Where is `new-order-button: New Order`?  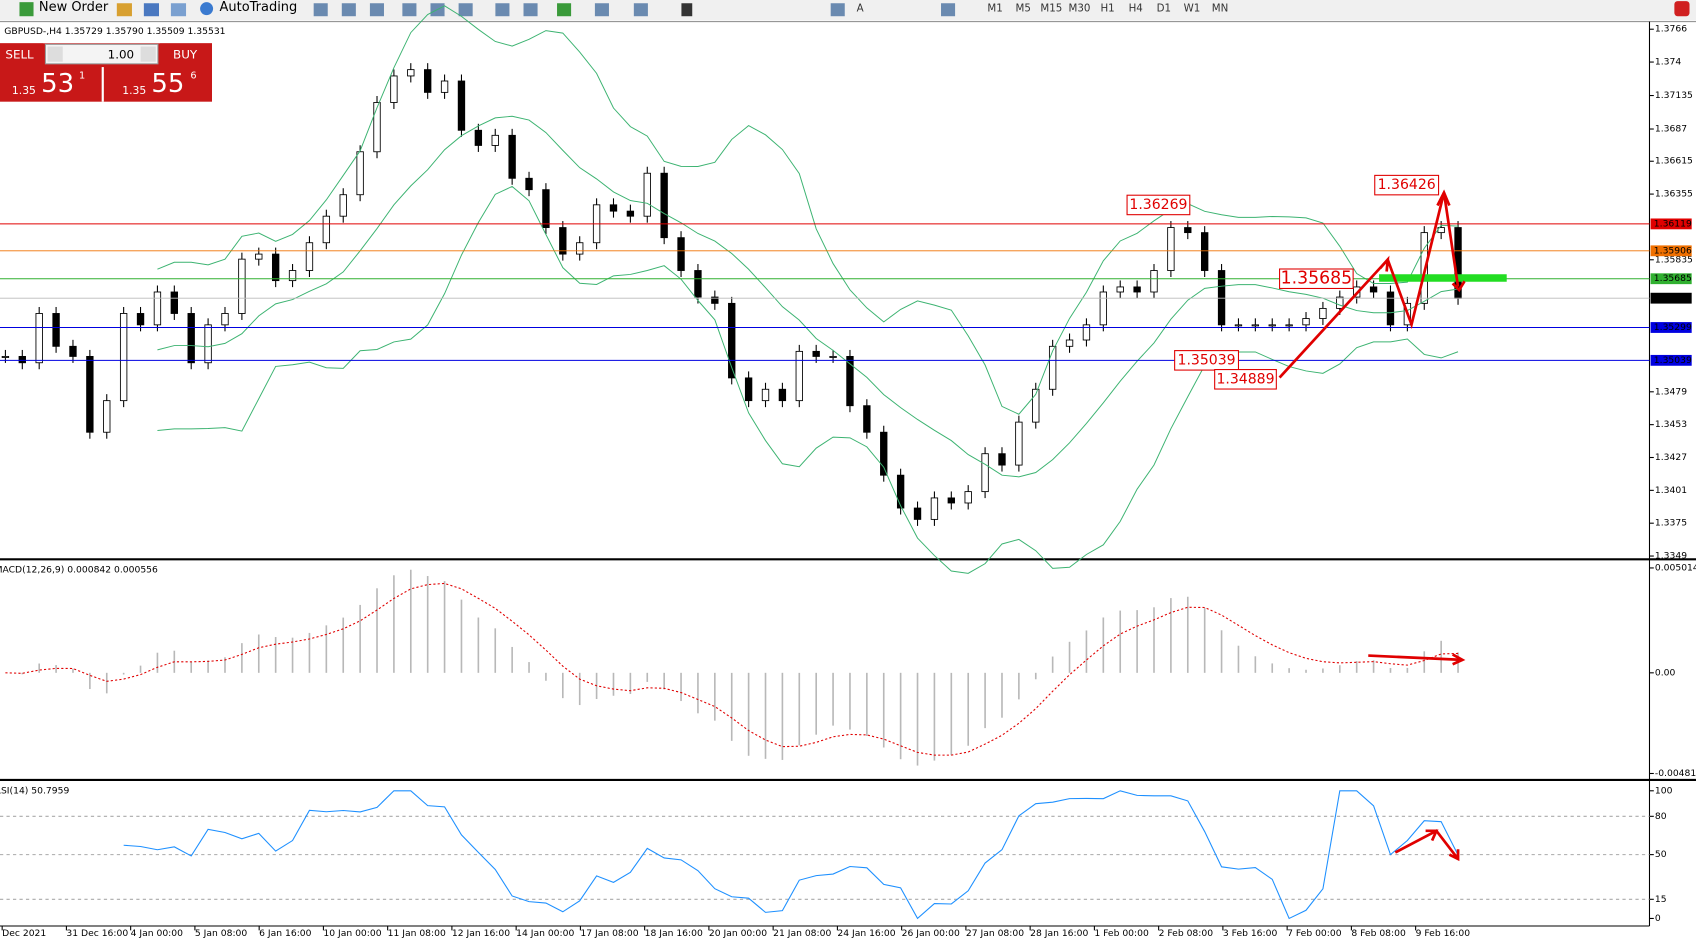 new-order-button: New Order is located at coordinates (74, 7).